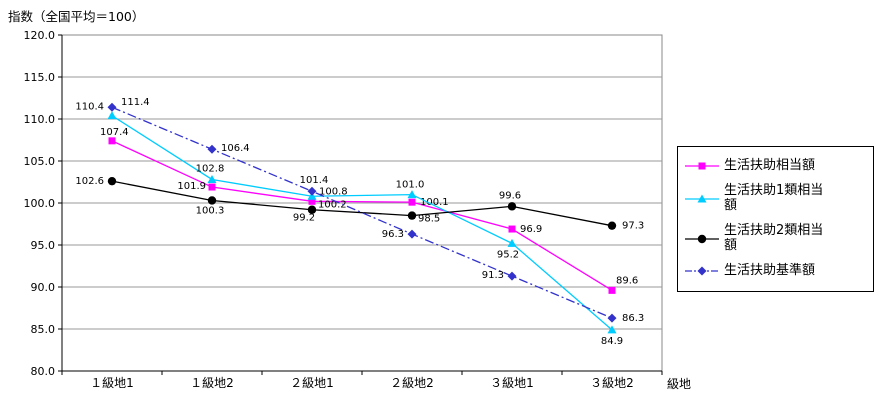  I want to click on data-label: 100.3, so click(210, 210).